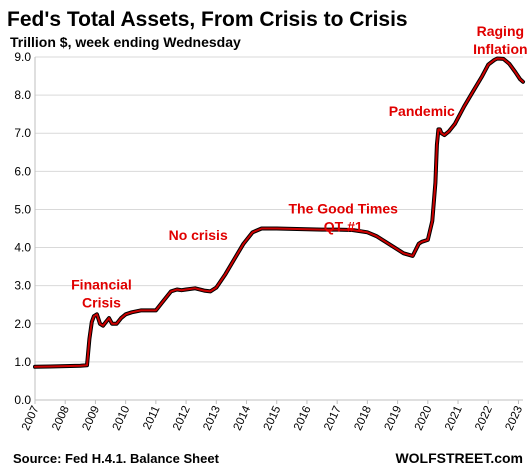 This screenshot has height=474, width=530. What do you see at coordinates (422, 111) in the screenshot?
I see `annotation-label: Pandemic` at bounding box center [422, 111].